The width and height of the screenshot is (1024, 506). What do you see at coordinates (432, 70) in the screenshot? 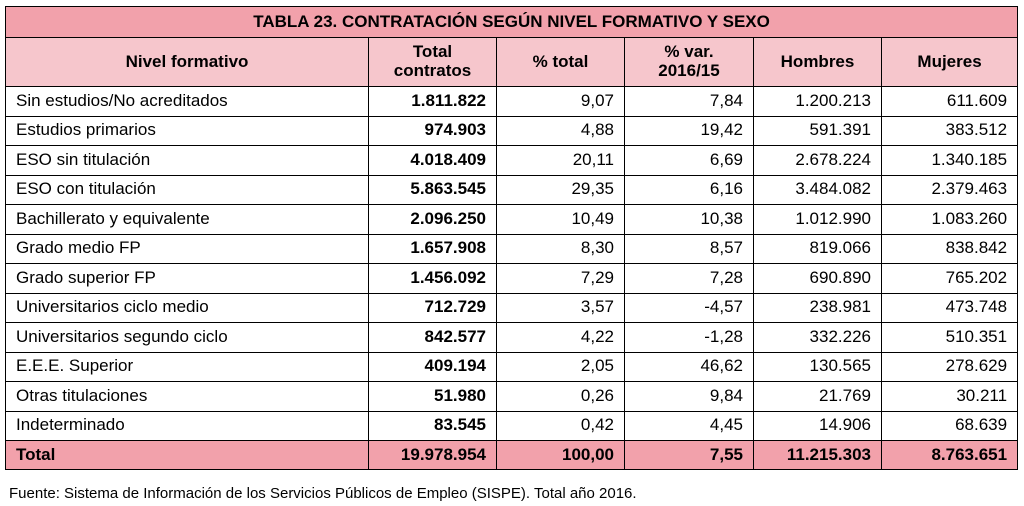
I see `header-total-line2: contratos` at bounding box center [432, 70].